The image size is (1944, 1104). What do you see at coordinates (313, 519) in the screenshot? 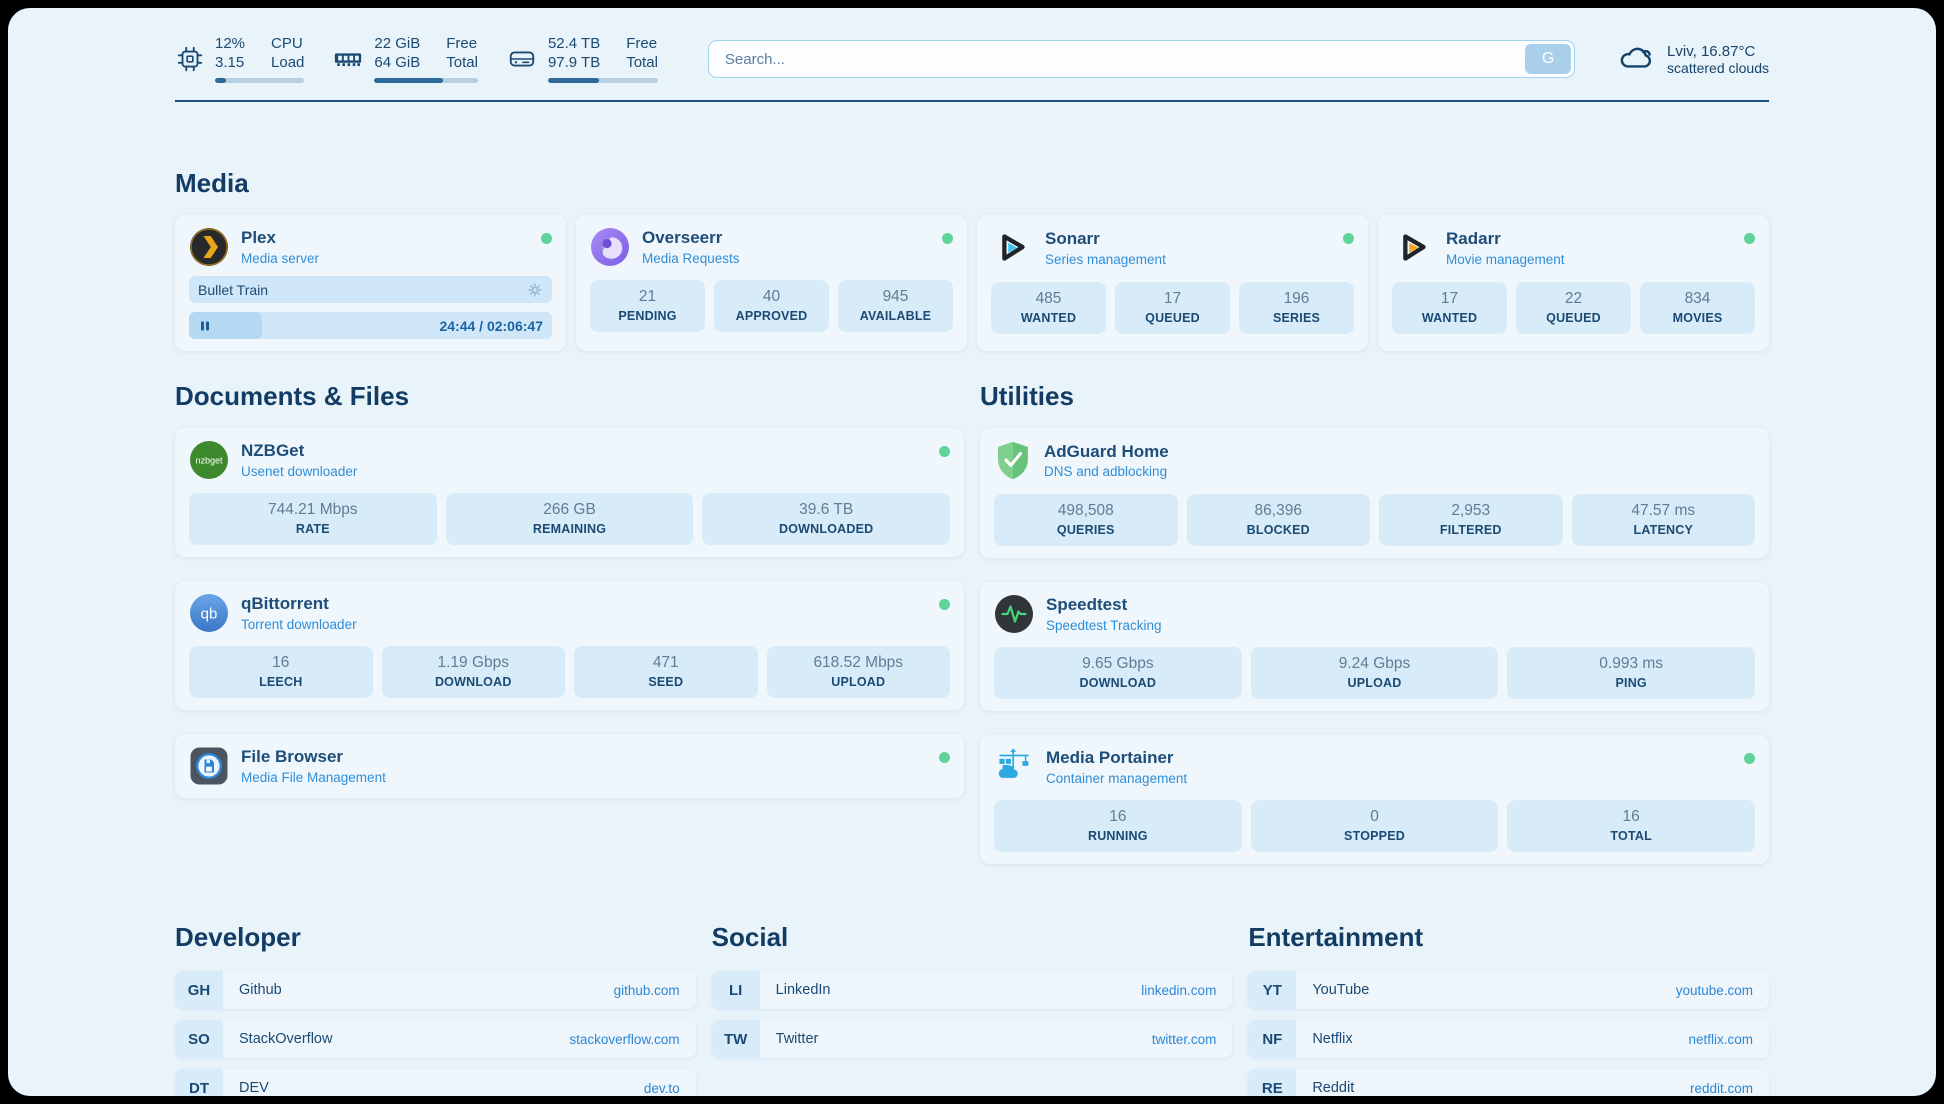
I see `stat-rate: 744.21 Mbps RATE` at bounding box center [313, 519].